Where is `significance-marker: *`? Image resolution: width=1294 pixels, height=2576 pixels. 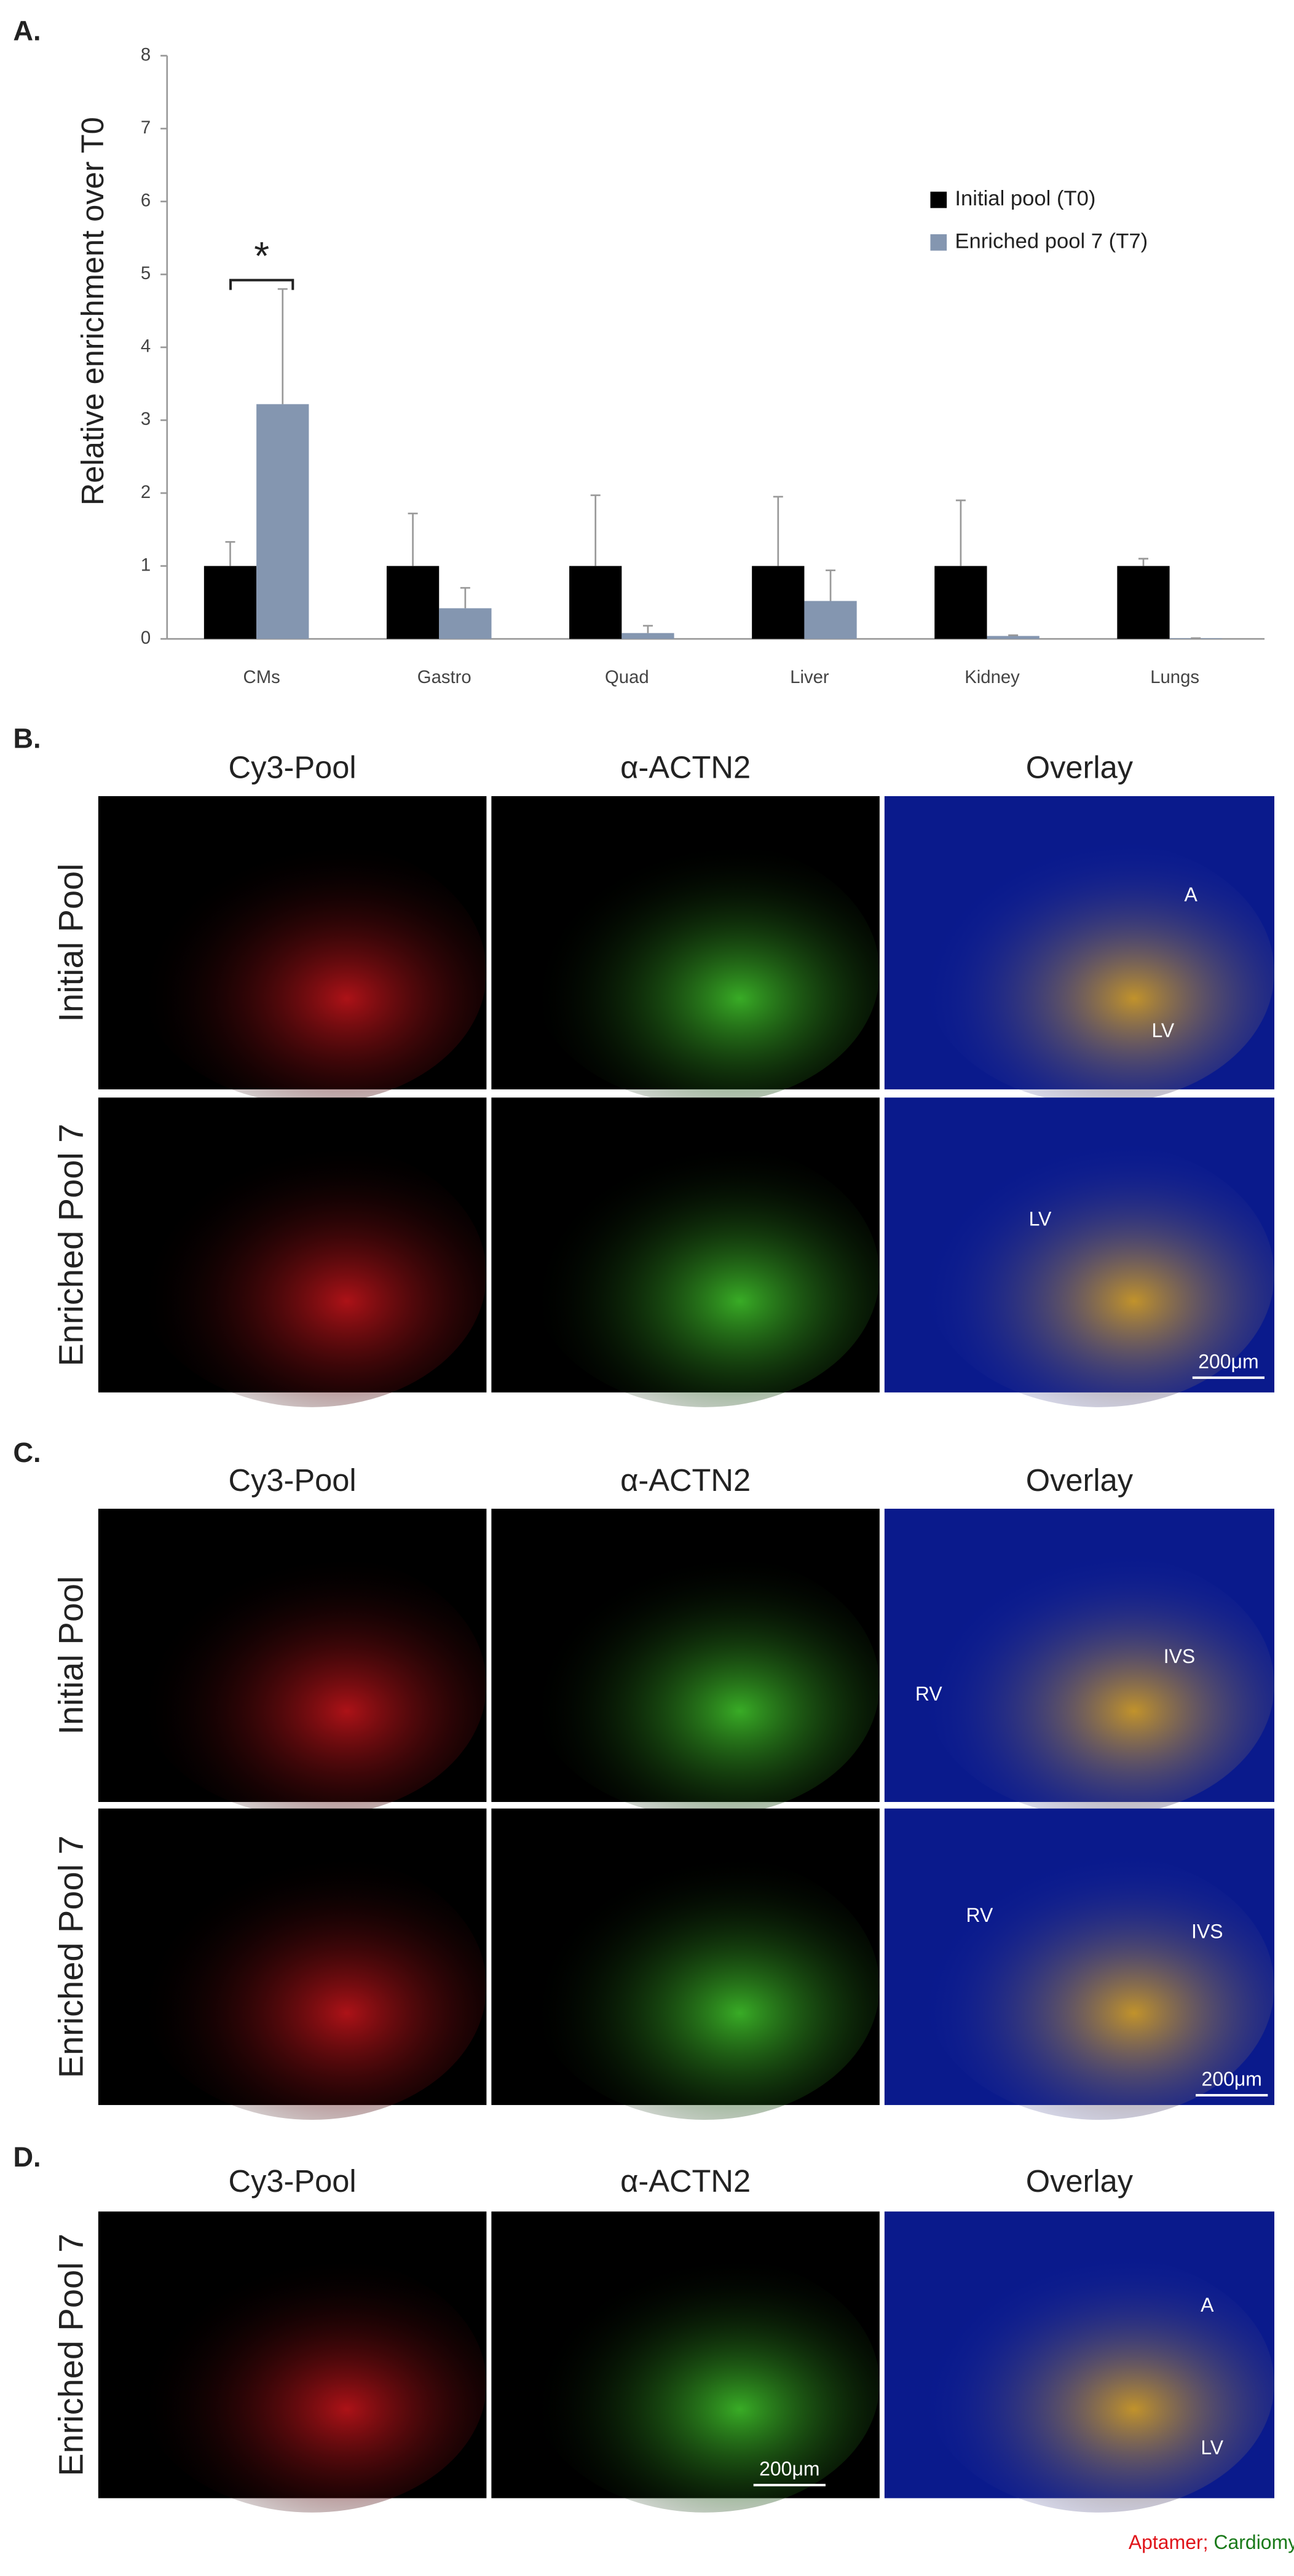
significance-marker: * is located at coordinates (261, 256).